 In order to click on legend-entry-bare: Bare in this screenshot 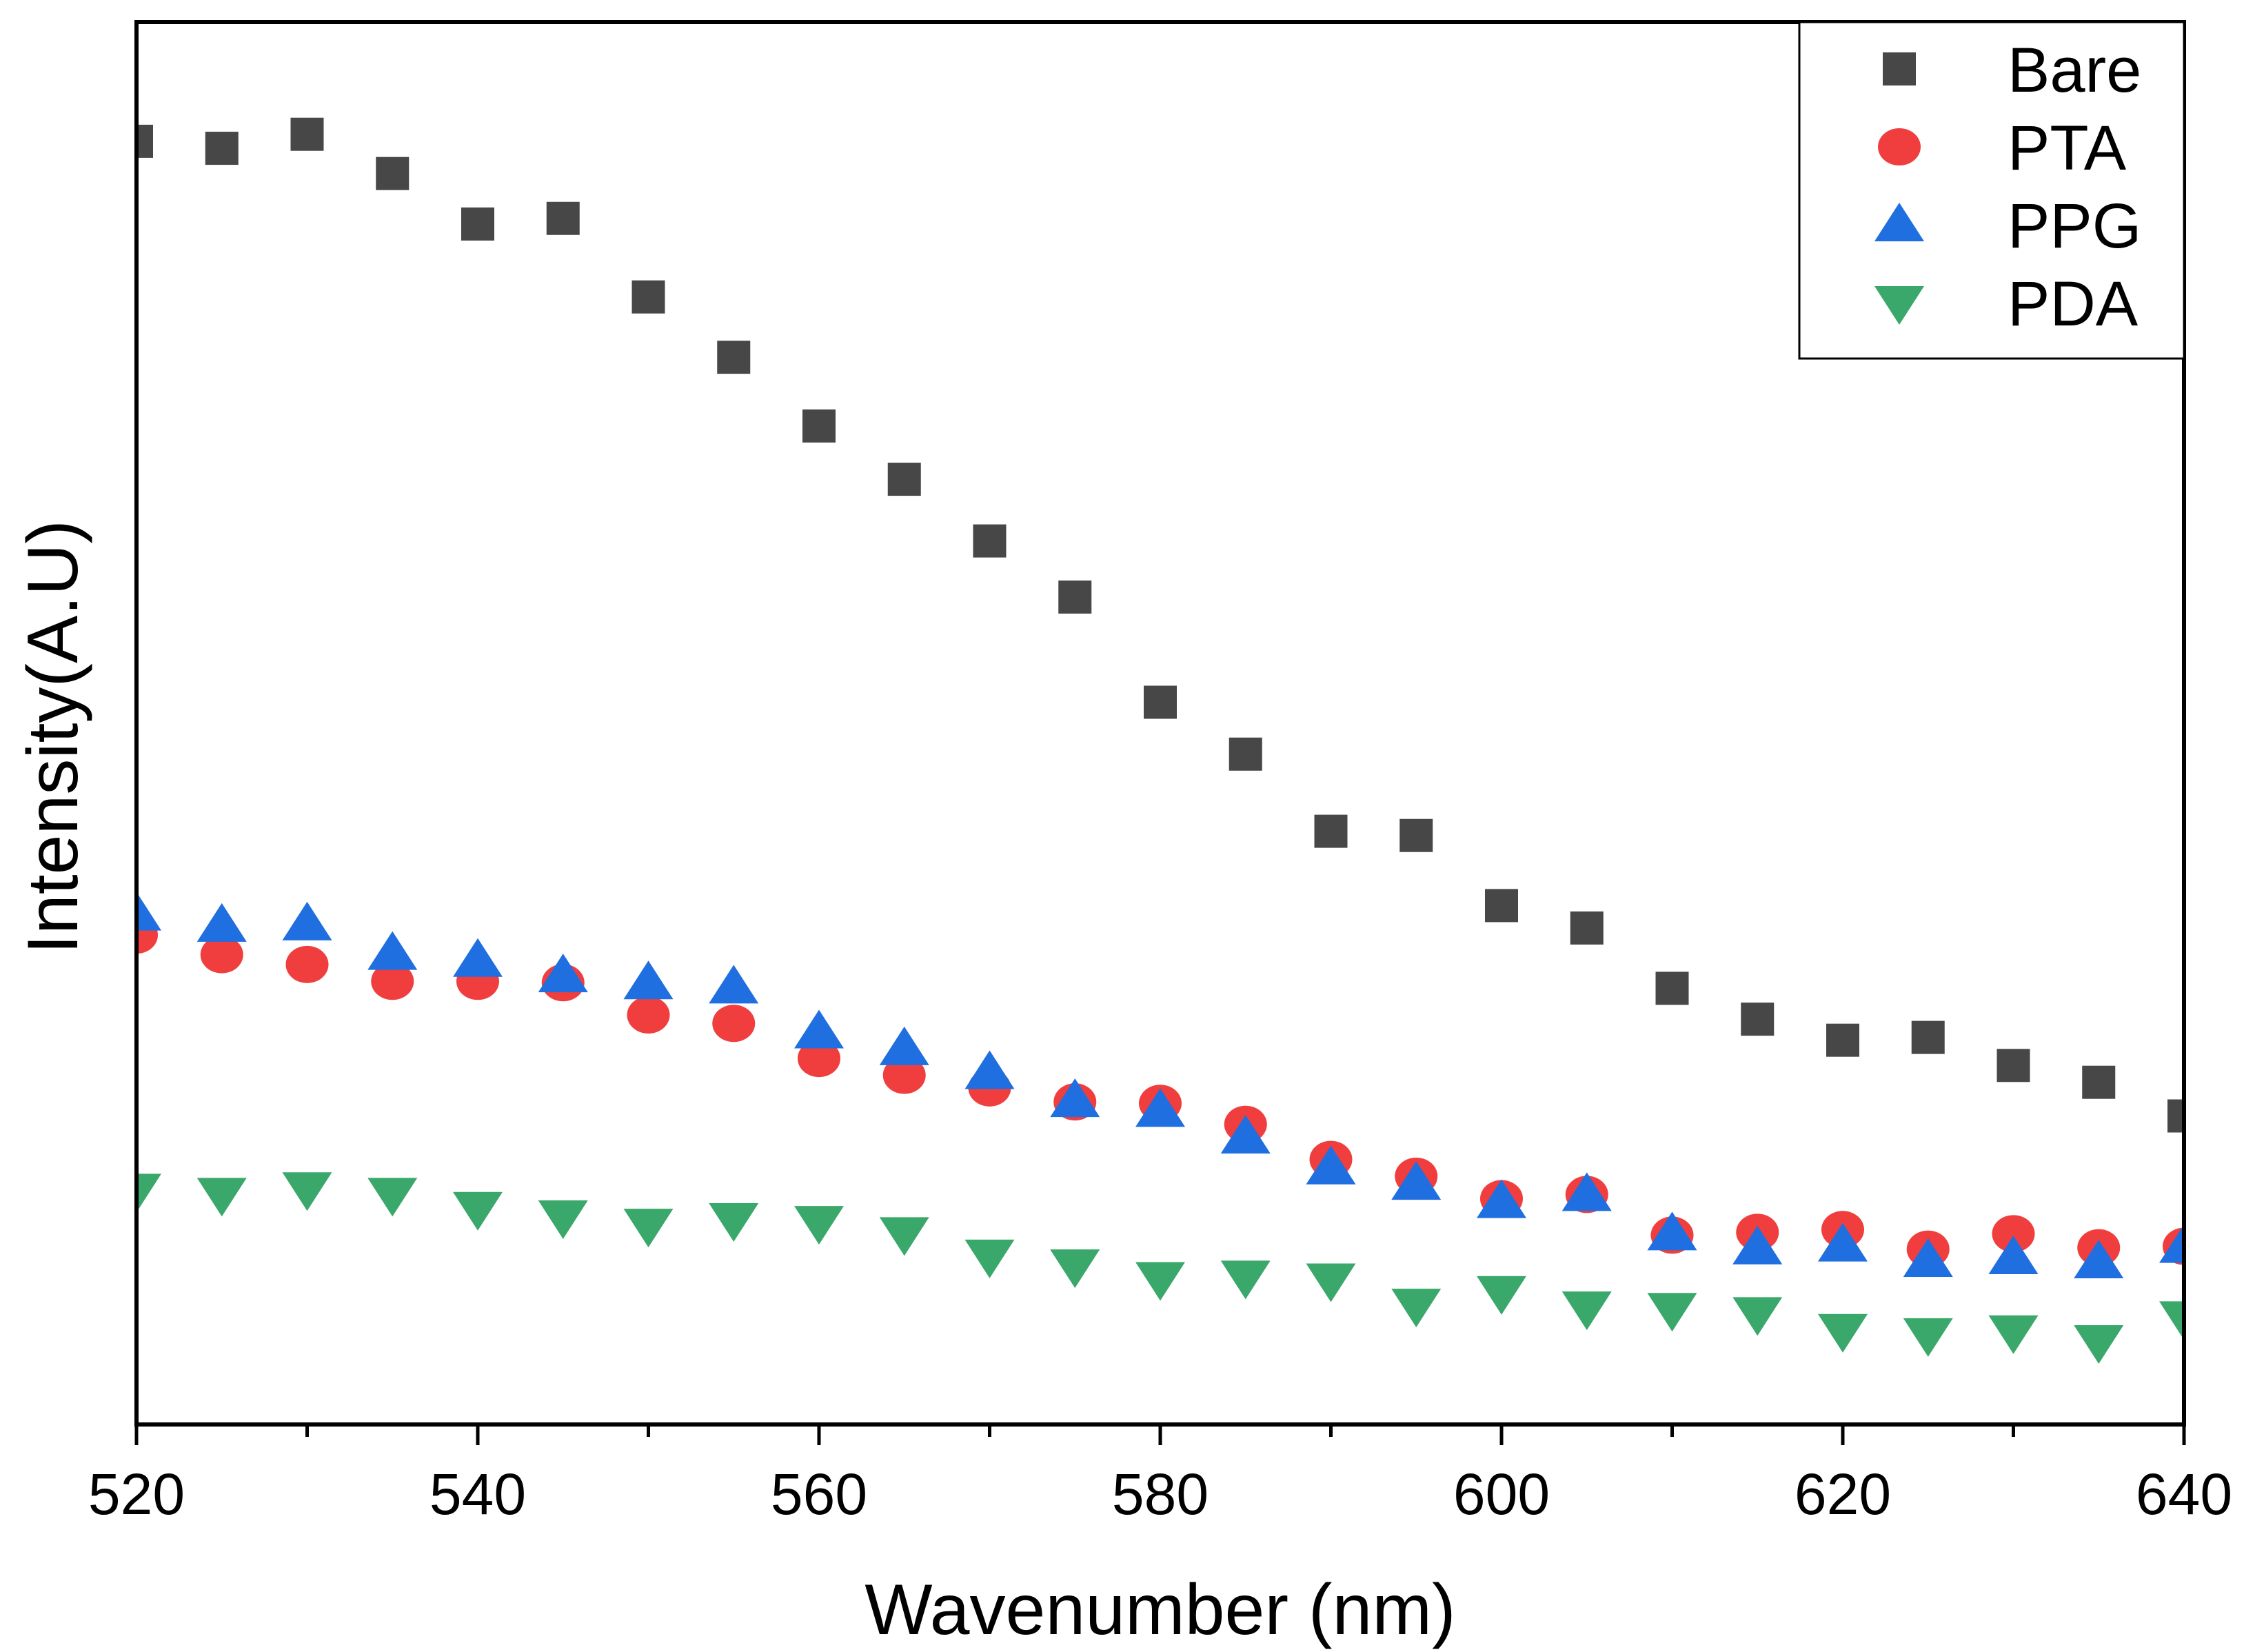, I will do `click(2012, 70)`.